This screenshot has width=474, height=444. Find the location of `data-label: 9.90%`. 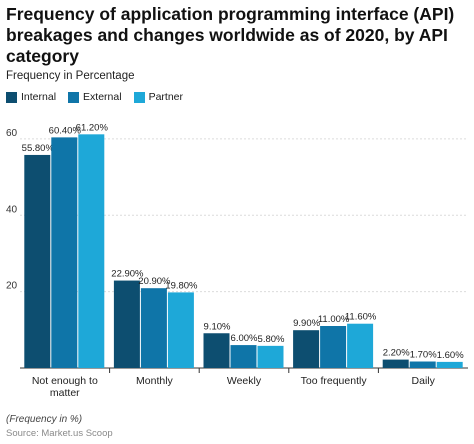

data-label: 9.90% is located at coordinates (306, 323).